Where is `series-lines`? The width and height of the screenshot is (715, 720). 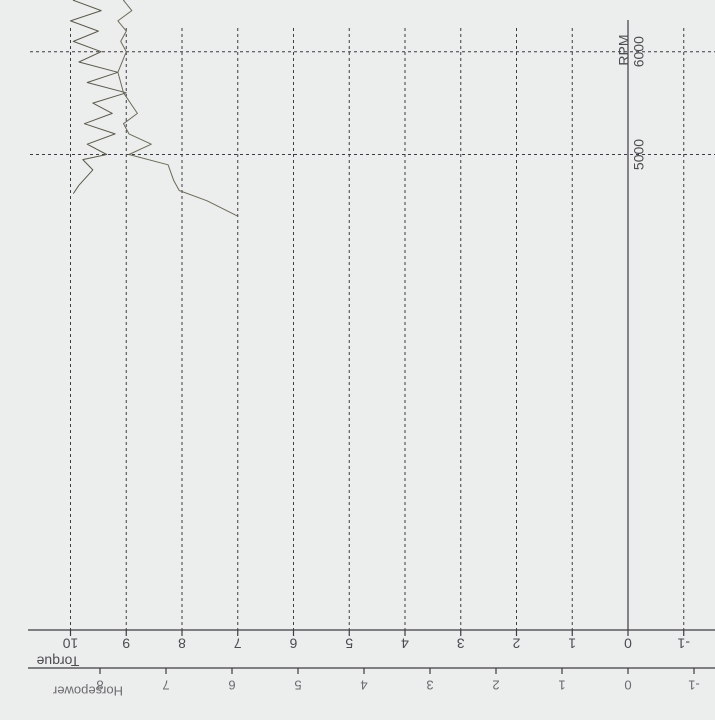 series-lines is located at coordinates (154, 108).